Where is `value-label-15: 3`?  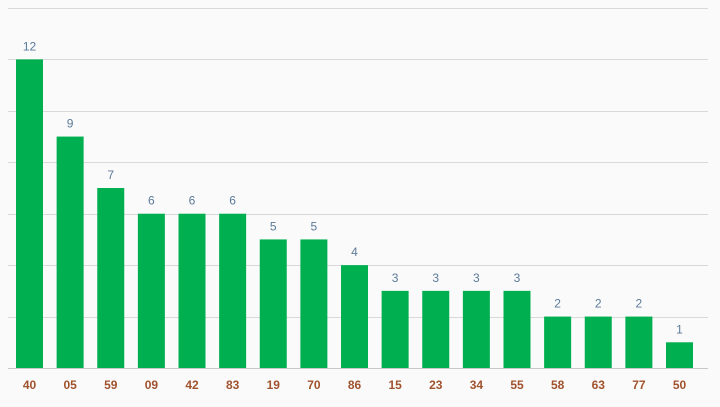
value-label-15: 3 is located at coordinates (395, 278).